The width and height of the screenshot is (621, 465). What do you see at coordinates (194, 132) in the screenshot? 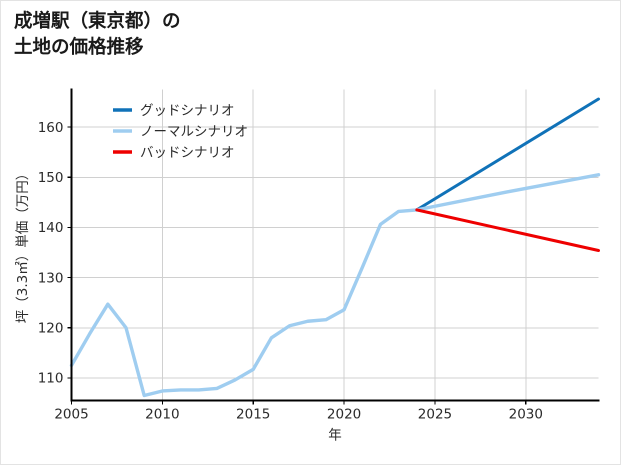
I see `legend-label-1: ノーマルシナリオ` at bounding box center [194, 132].